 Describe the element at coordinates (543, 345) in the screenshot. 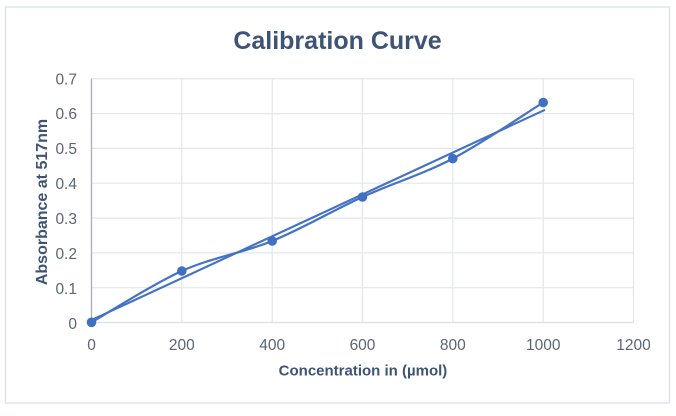

I see `svg-text: 1000` at that location.